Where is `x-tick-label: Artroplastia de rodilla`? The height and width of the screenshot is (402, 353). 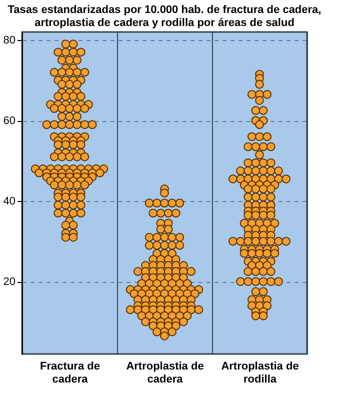
x-tick-label: Artroplastia de rodilla is located at coordinates (260, 373).